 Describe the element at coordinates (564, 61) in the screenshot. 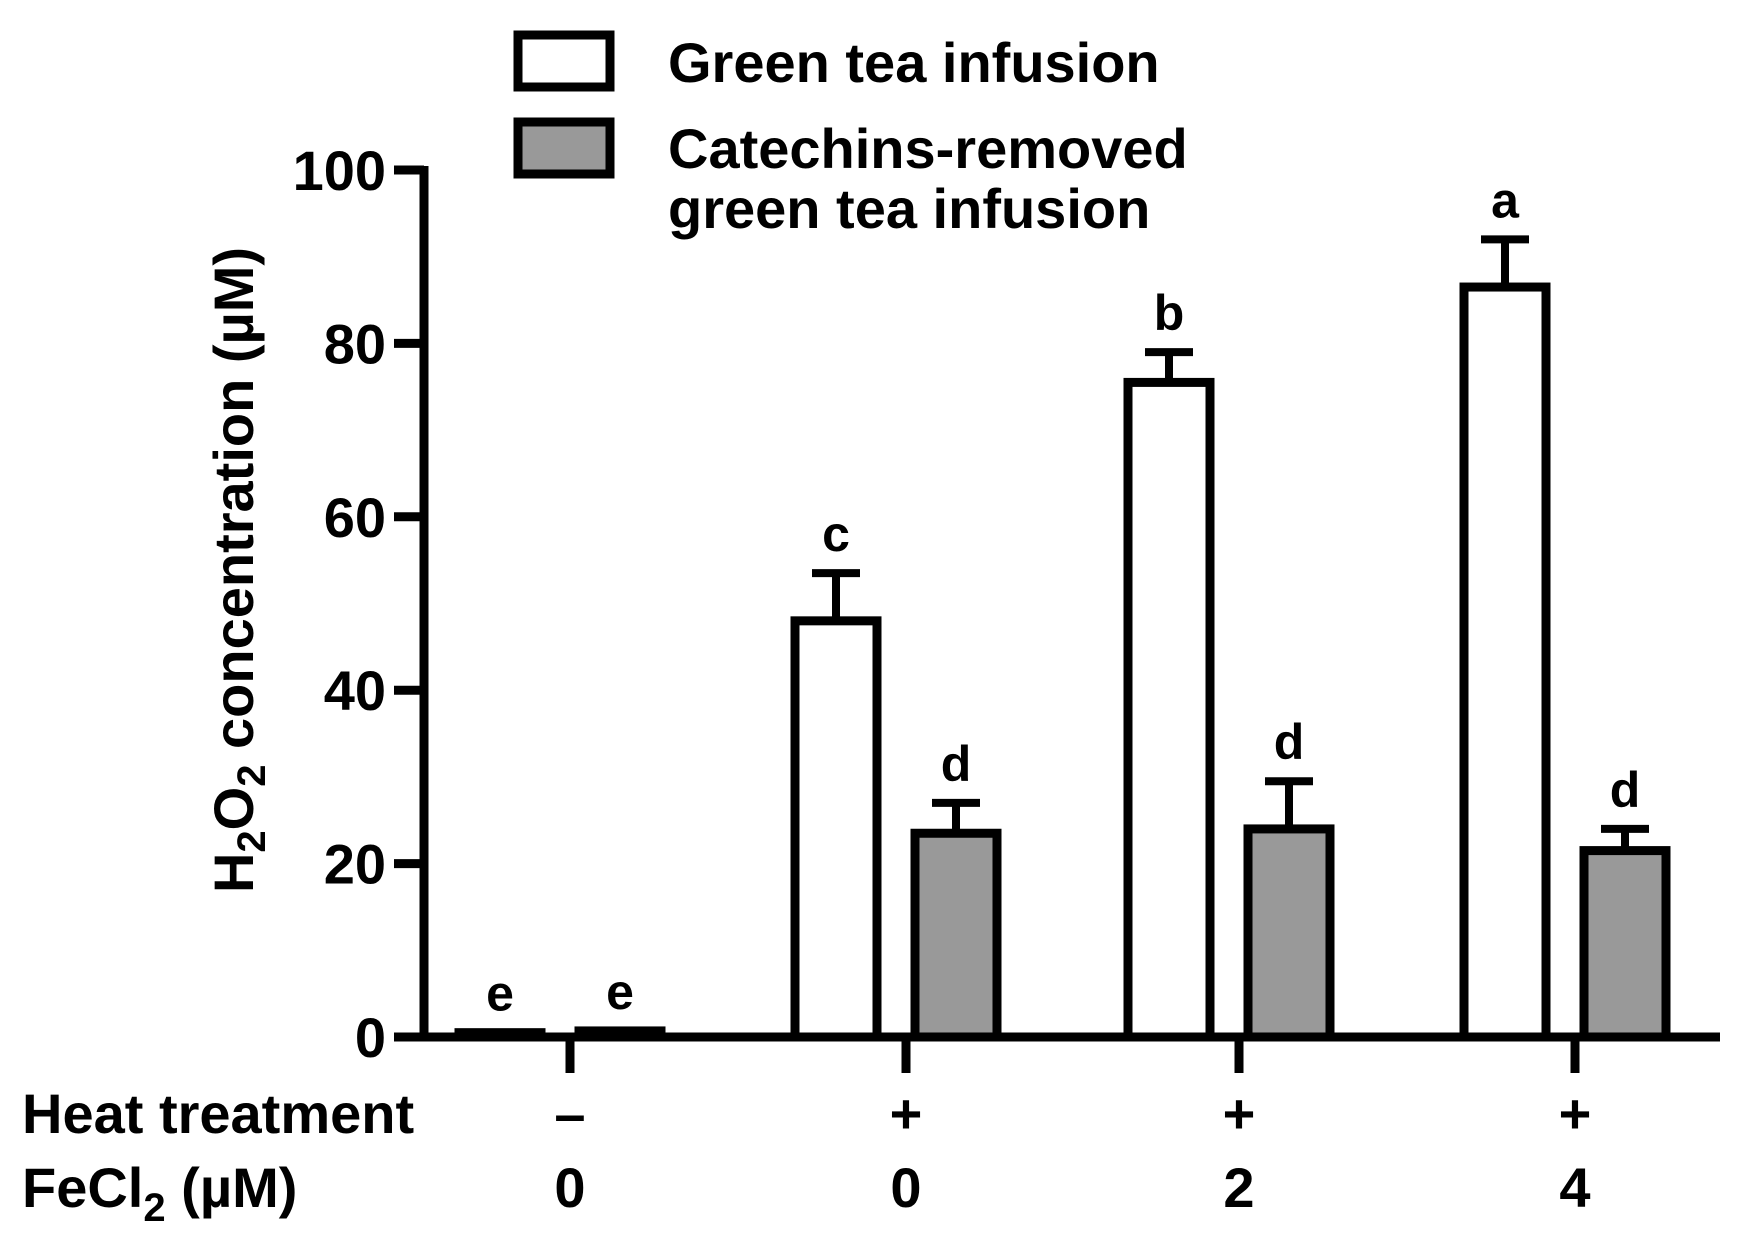

I see `legend-swatch-green-tea` at that location.